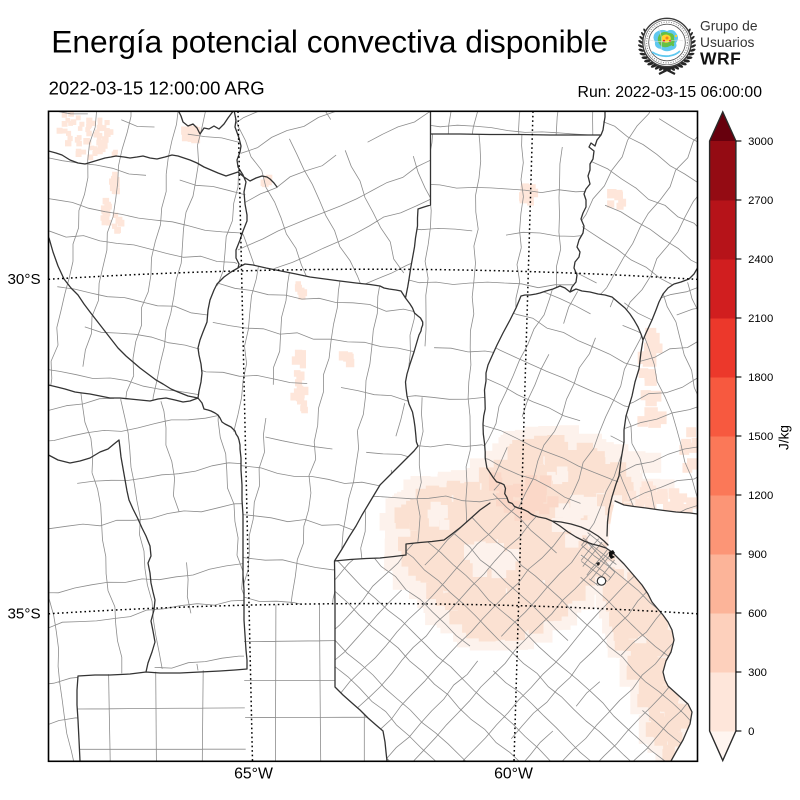 The width and height of the screenshot is (800, 800). Describe the element at coordinates (757, 614) in the screenshot. I see `svg-text: 600` at that location.